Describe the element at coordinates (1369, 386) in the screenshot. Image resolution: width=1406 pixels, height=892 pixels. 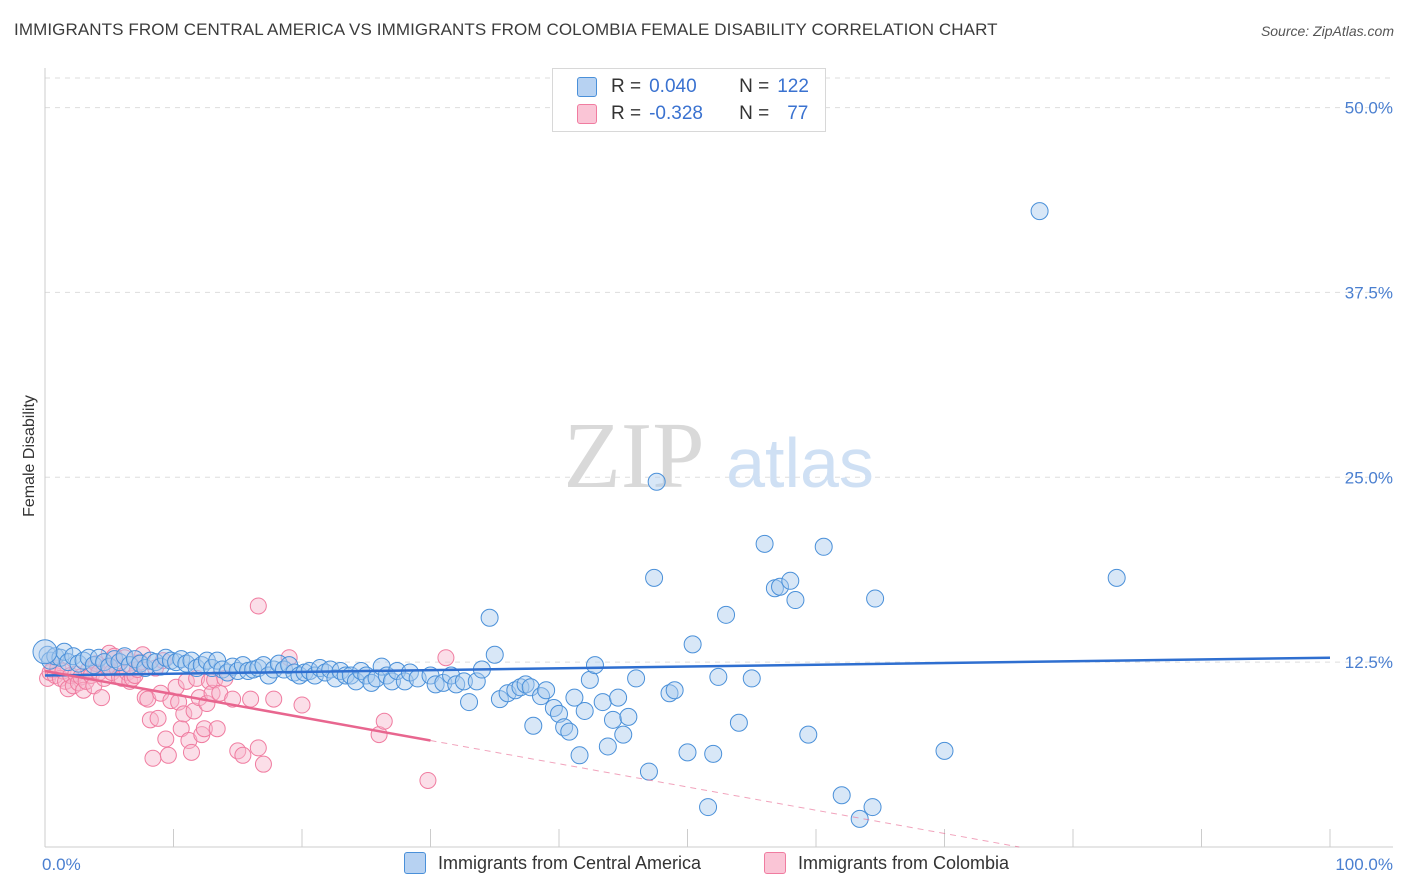
I see `y-tick-labels: 12.5% 25.0% 37.5% 50.0%` at that location.